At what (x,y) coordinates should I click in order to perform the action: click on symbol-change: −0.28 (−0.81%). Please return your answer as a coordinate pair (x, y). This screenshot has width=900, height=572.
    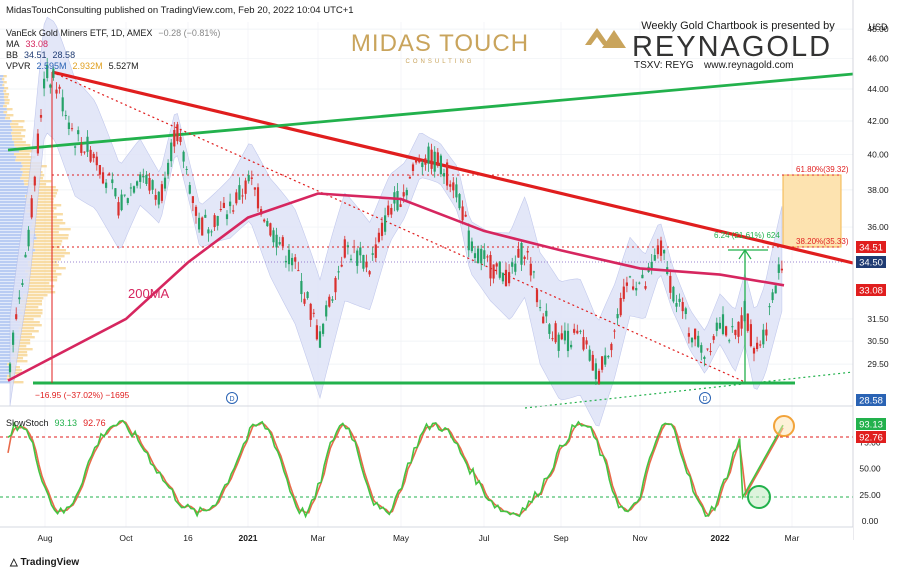
    Looking at the image, I should click on (189, 33).